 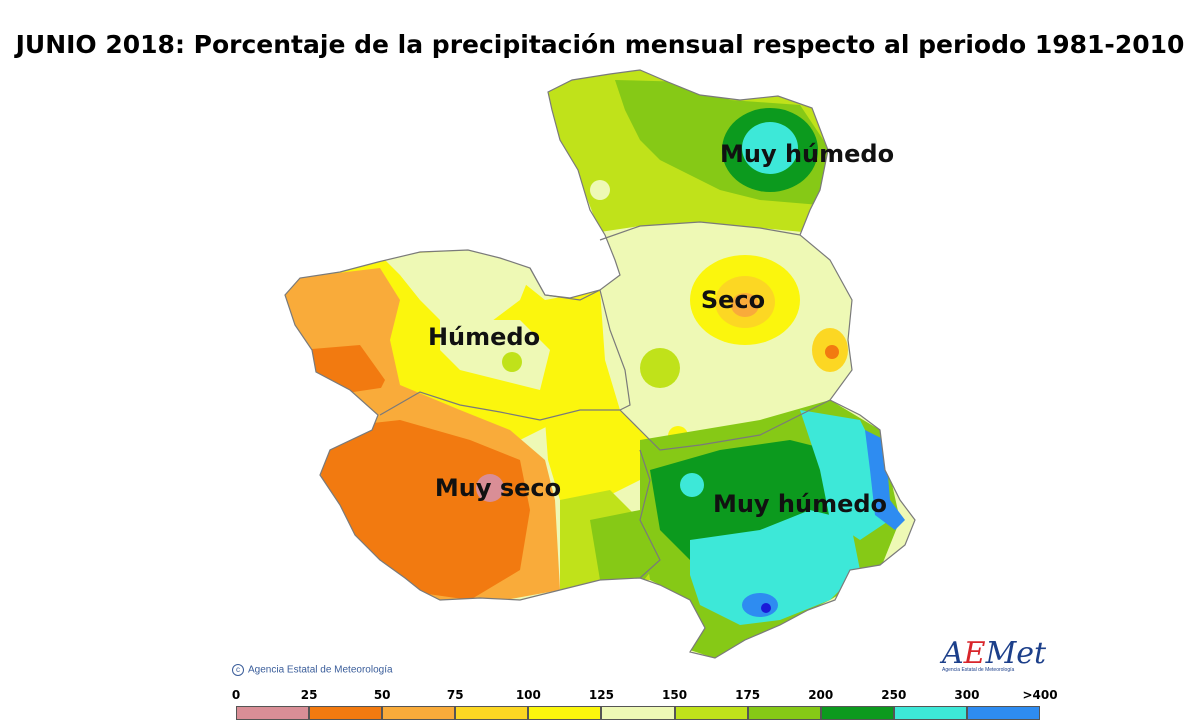 I want to click on aemet-logo: AEMet Agencia Estatal de Meteorología, so click(x=994, y=659).